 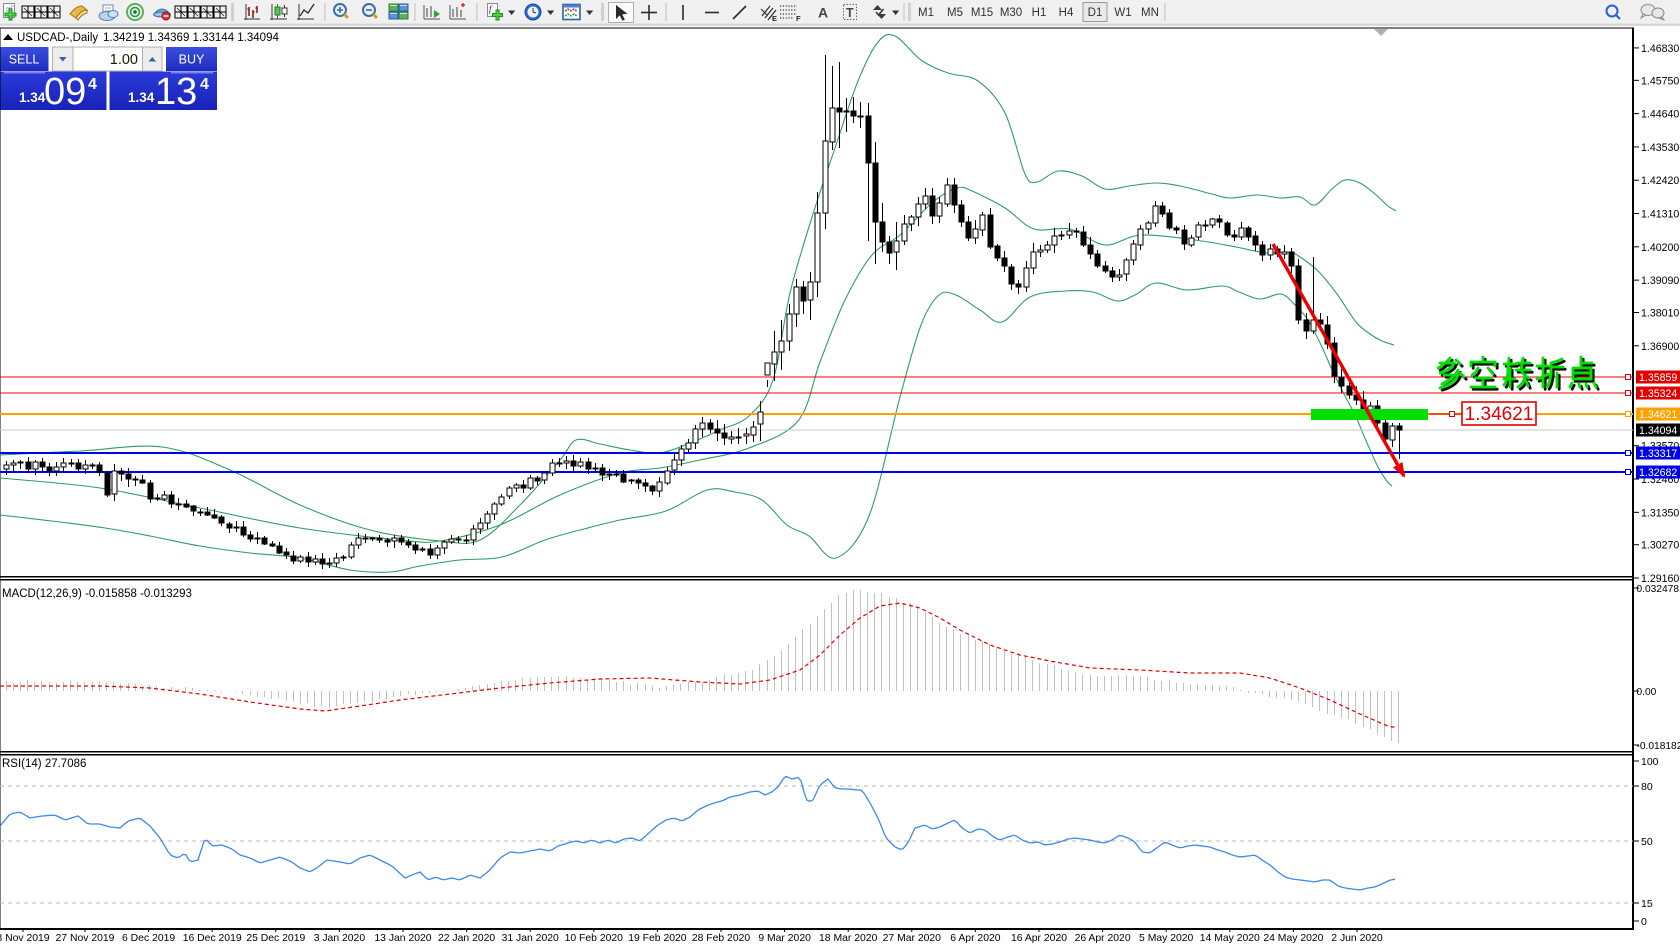 I want to click on svg-text: 0, so click(x=1644, y=922).